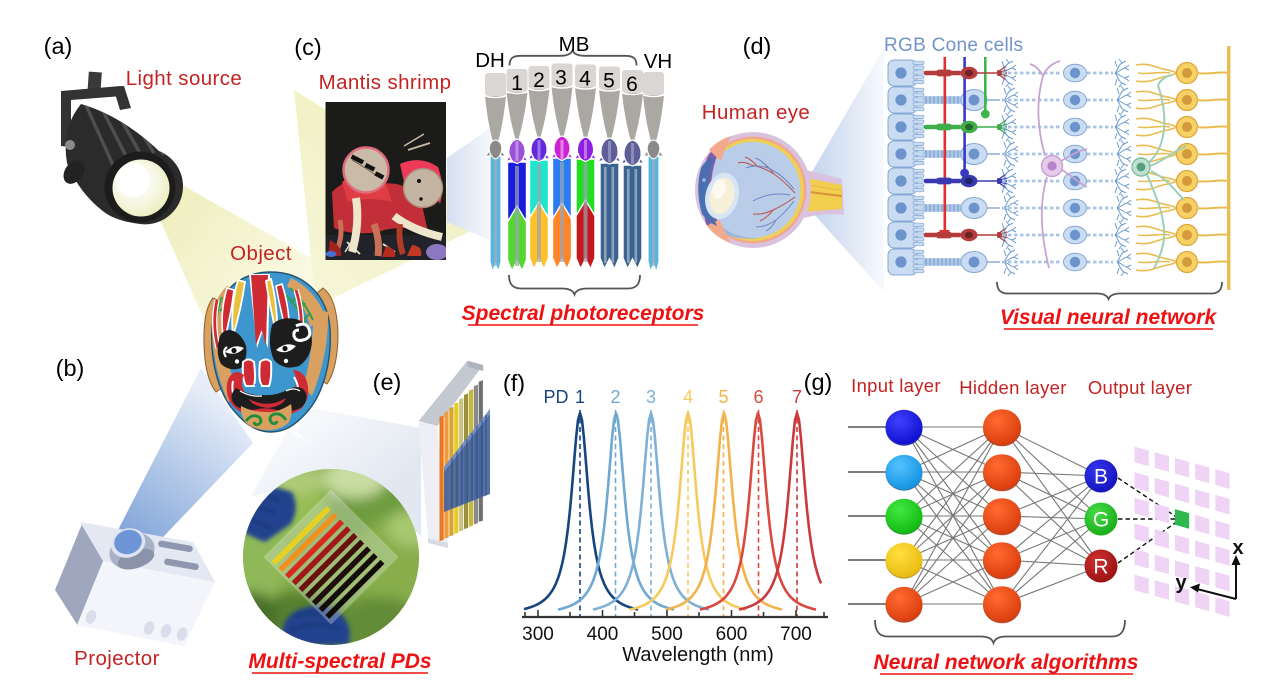 This screenshot has width=1269, height=696. I want to click on svg-text: G, so click(1101, 520).